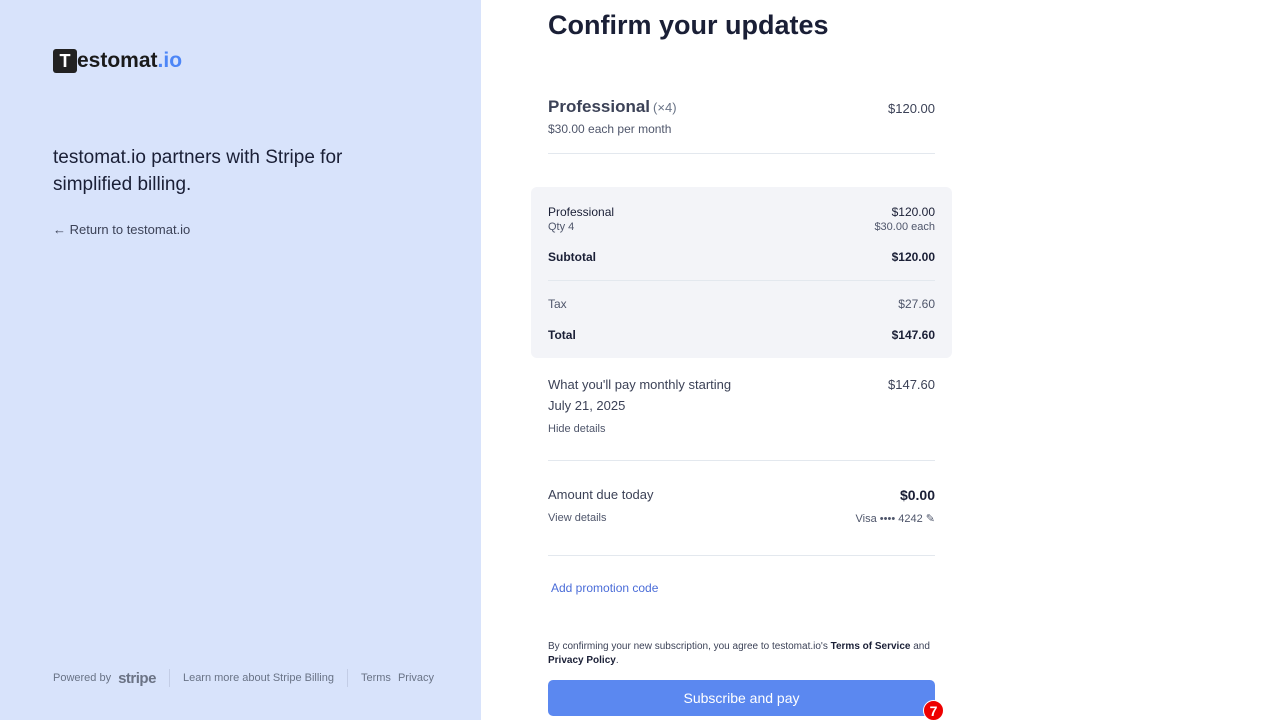 Image resolution: width=1280 pixels, height=722 pixels. What do you see at coordinates (688, 25) in the screenshot?
I see `page-title: Confirm your updates` at bounding box center [688, 25].